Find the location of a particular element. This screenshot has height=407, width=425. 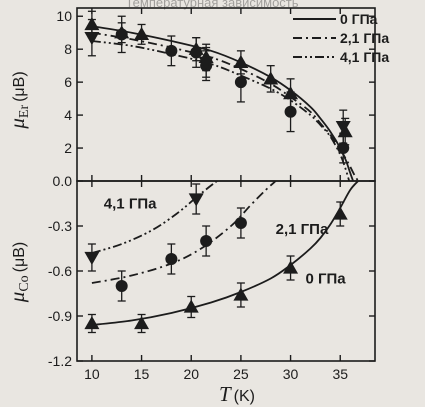

pressure-annotation: 2,1 ГПа is located at coordinates (302, 229).